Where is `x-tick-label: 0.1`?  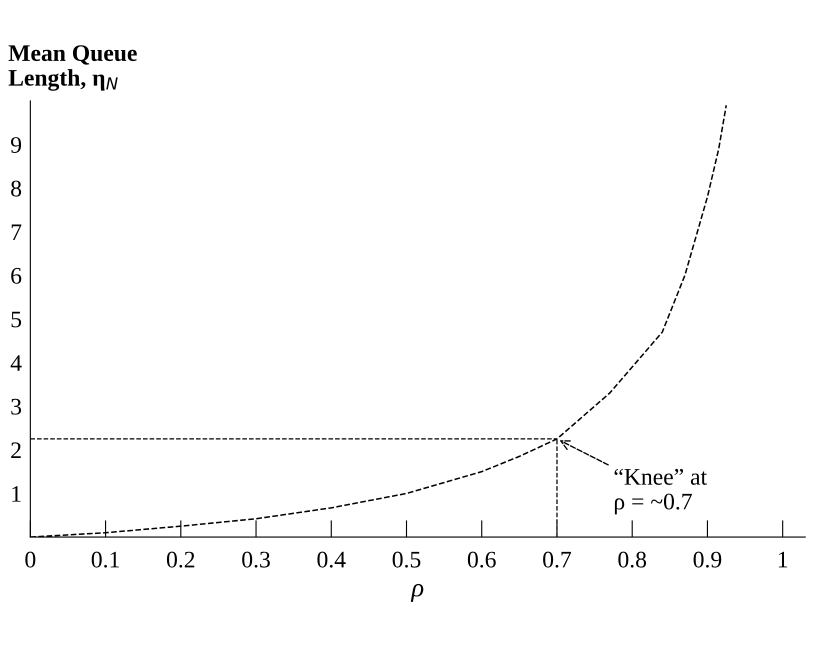 x-tick-label: 0.1 is located at coordinates (105, 560).